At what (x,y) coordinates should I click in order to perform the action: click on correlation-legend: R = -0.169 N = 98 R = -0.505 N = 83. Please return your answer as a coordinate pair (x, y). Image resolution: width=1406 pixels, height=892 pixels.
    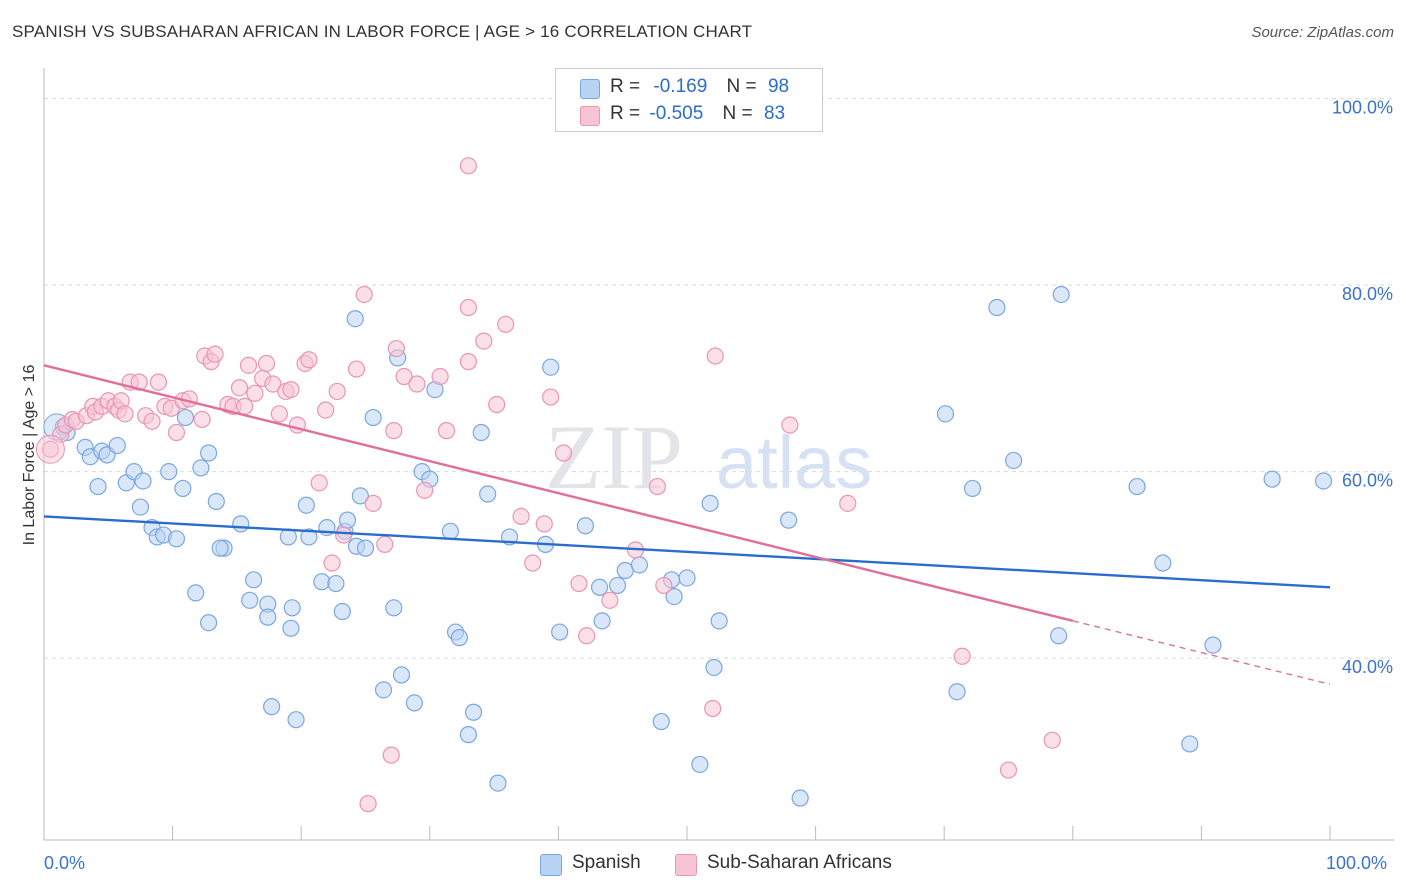
    Looking at the image, I should click on (689, 100).